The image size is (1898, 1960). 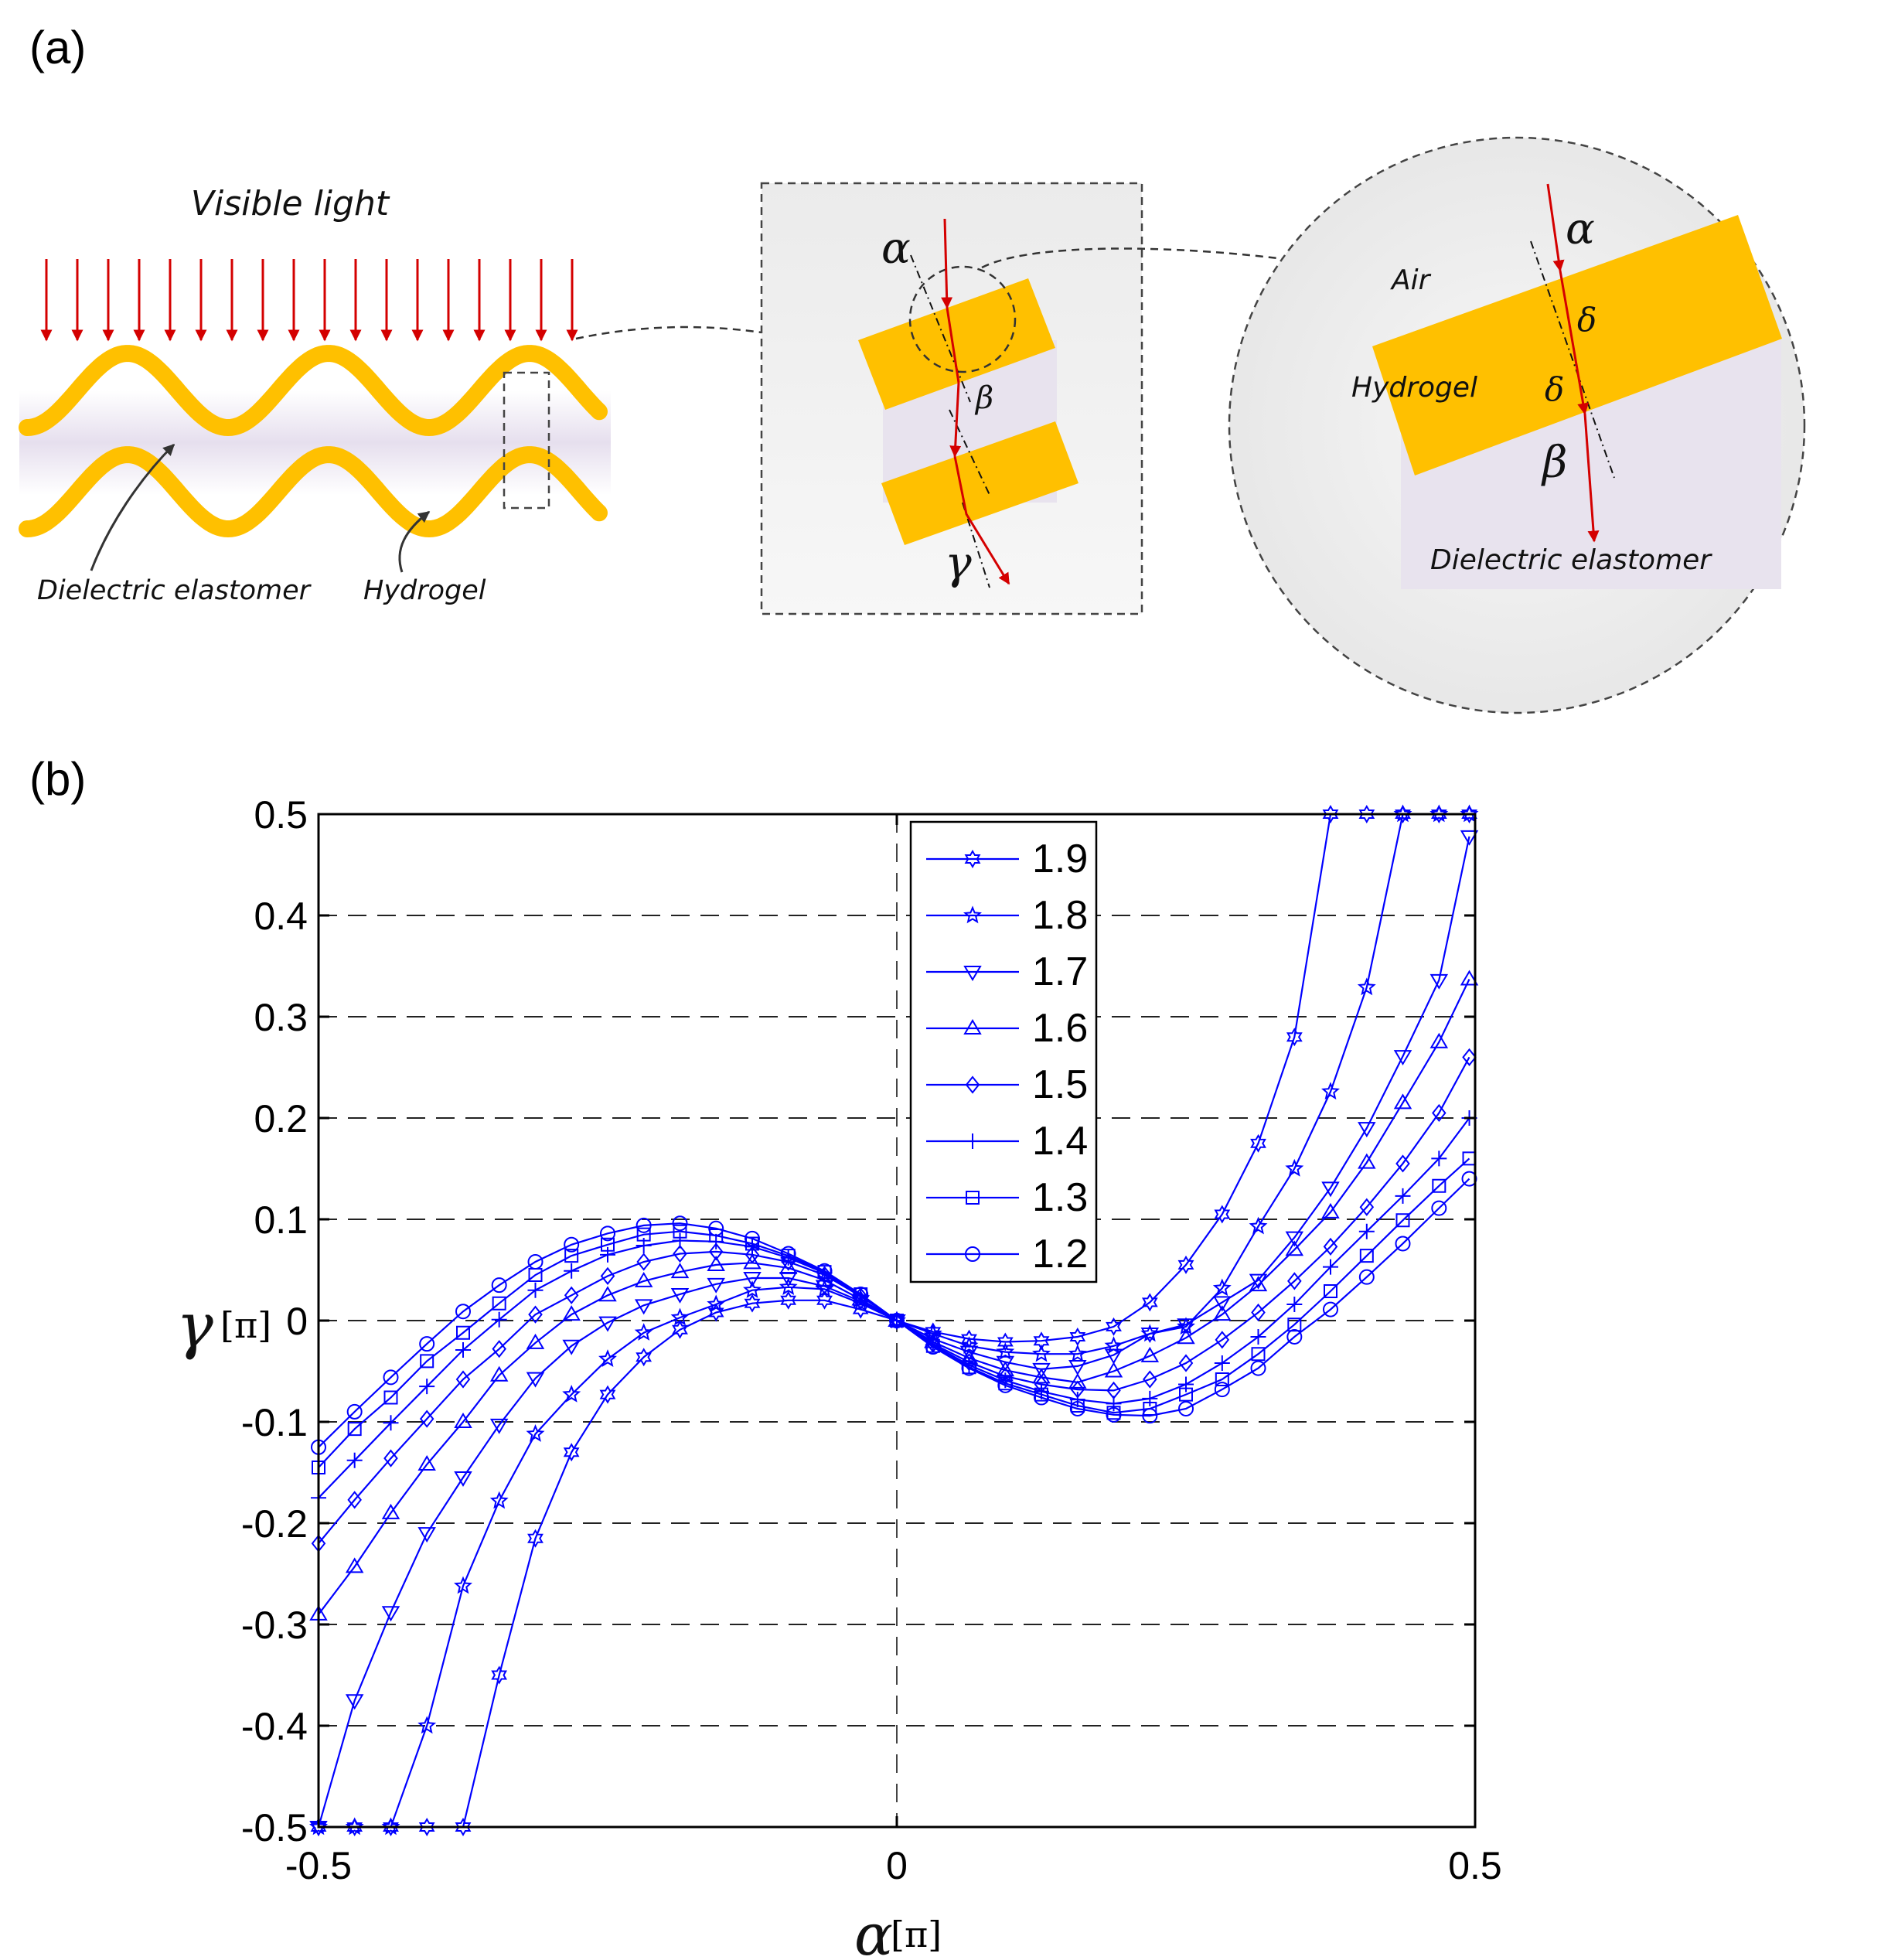 I want to click on middle-inset: α β γ, so click(x=1041, y=398).